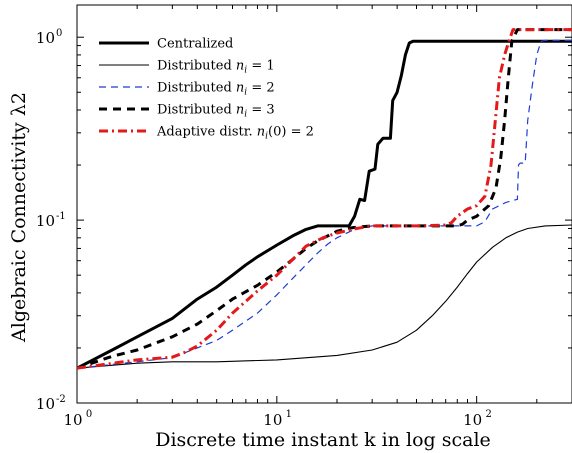  Describe the element at coordinates (216, 89) in the screenshot. I see `legend-label-3: Distributed ni = 2` at that location.